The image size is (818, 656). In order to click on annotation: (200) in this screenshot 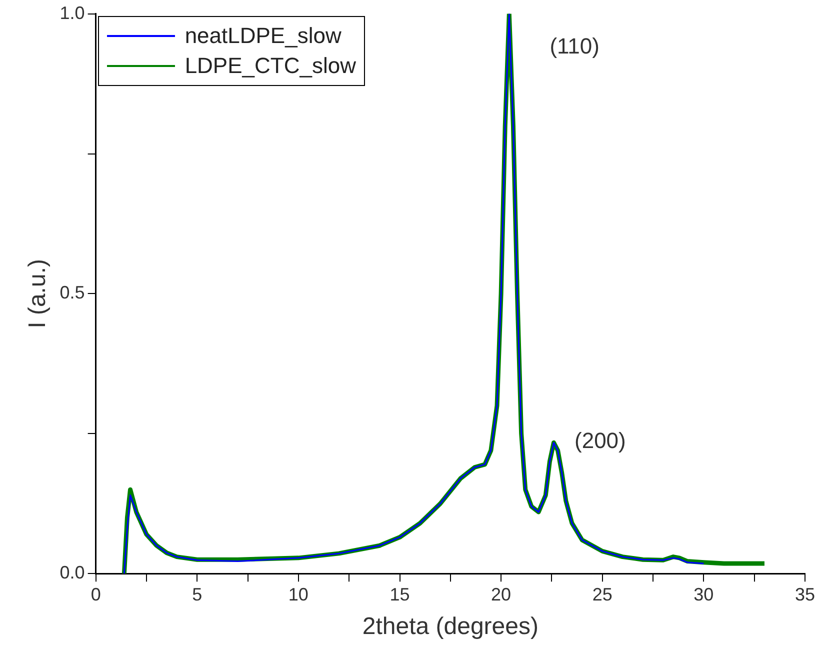, I will do `click(600, 441)`.